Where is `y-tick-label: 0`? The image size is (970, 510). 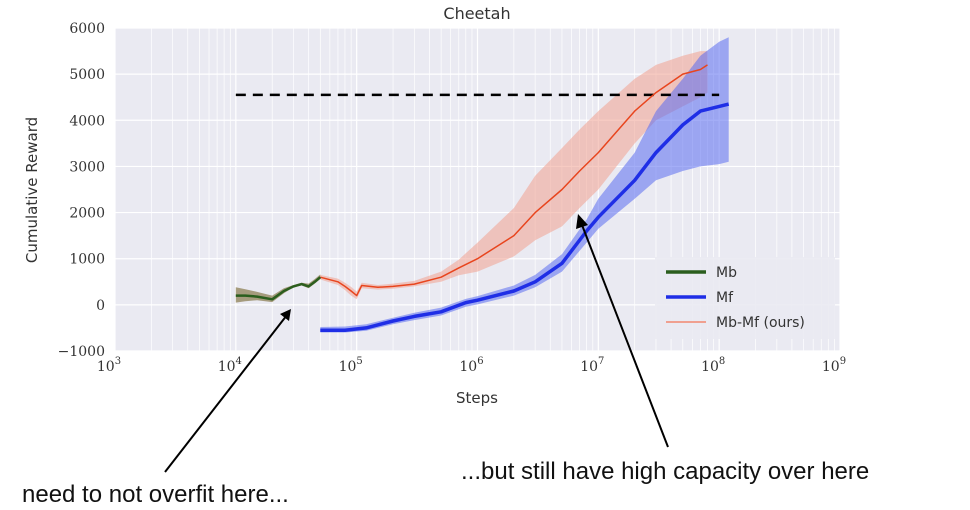
y-tick-label: 0 is located at coordinates (100, 306).